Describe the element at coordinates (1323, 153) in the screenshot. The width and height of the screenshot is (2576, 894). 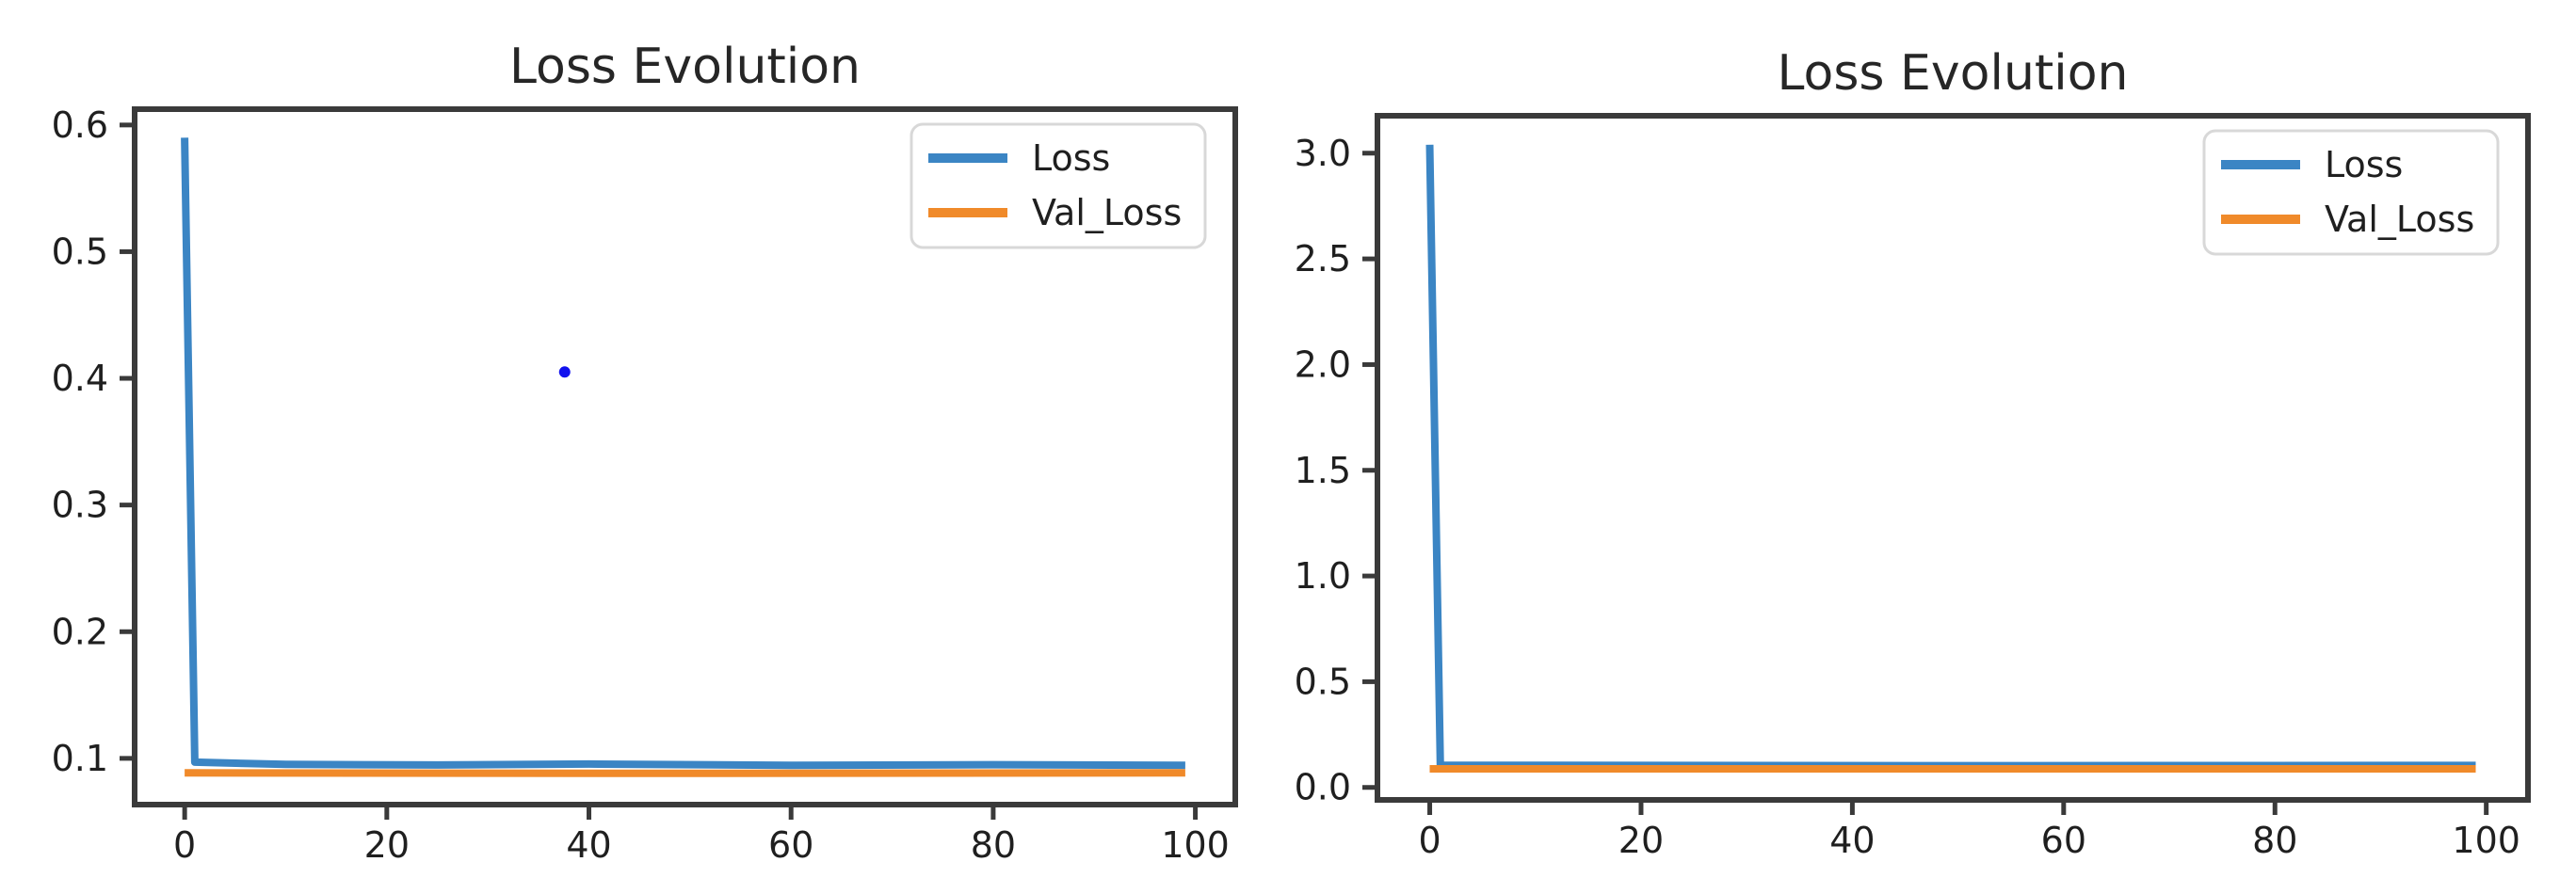
I see `y-tick-label: 3.0` at that location.